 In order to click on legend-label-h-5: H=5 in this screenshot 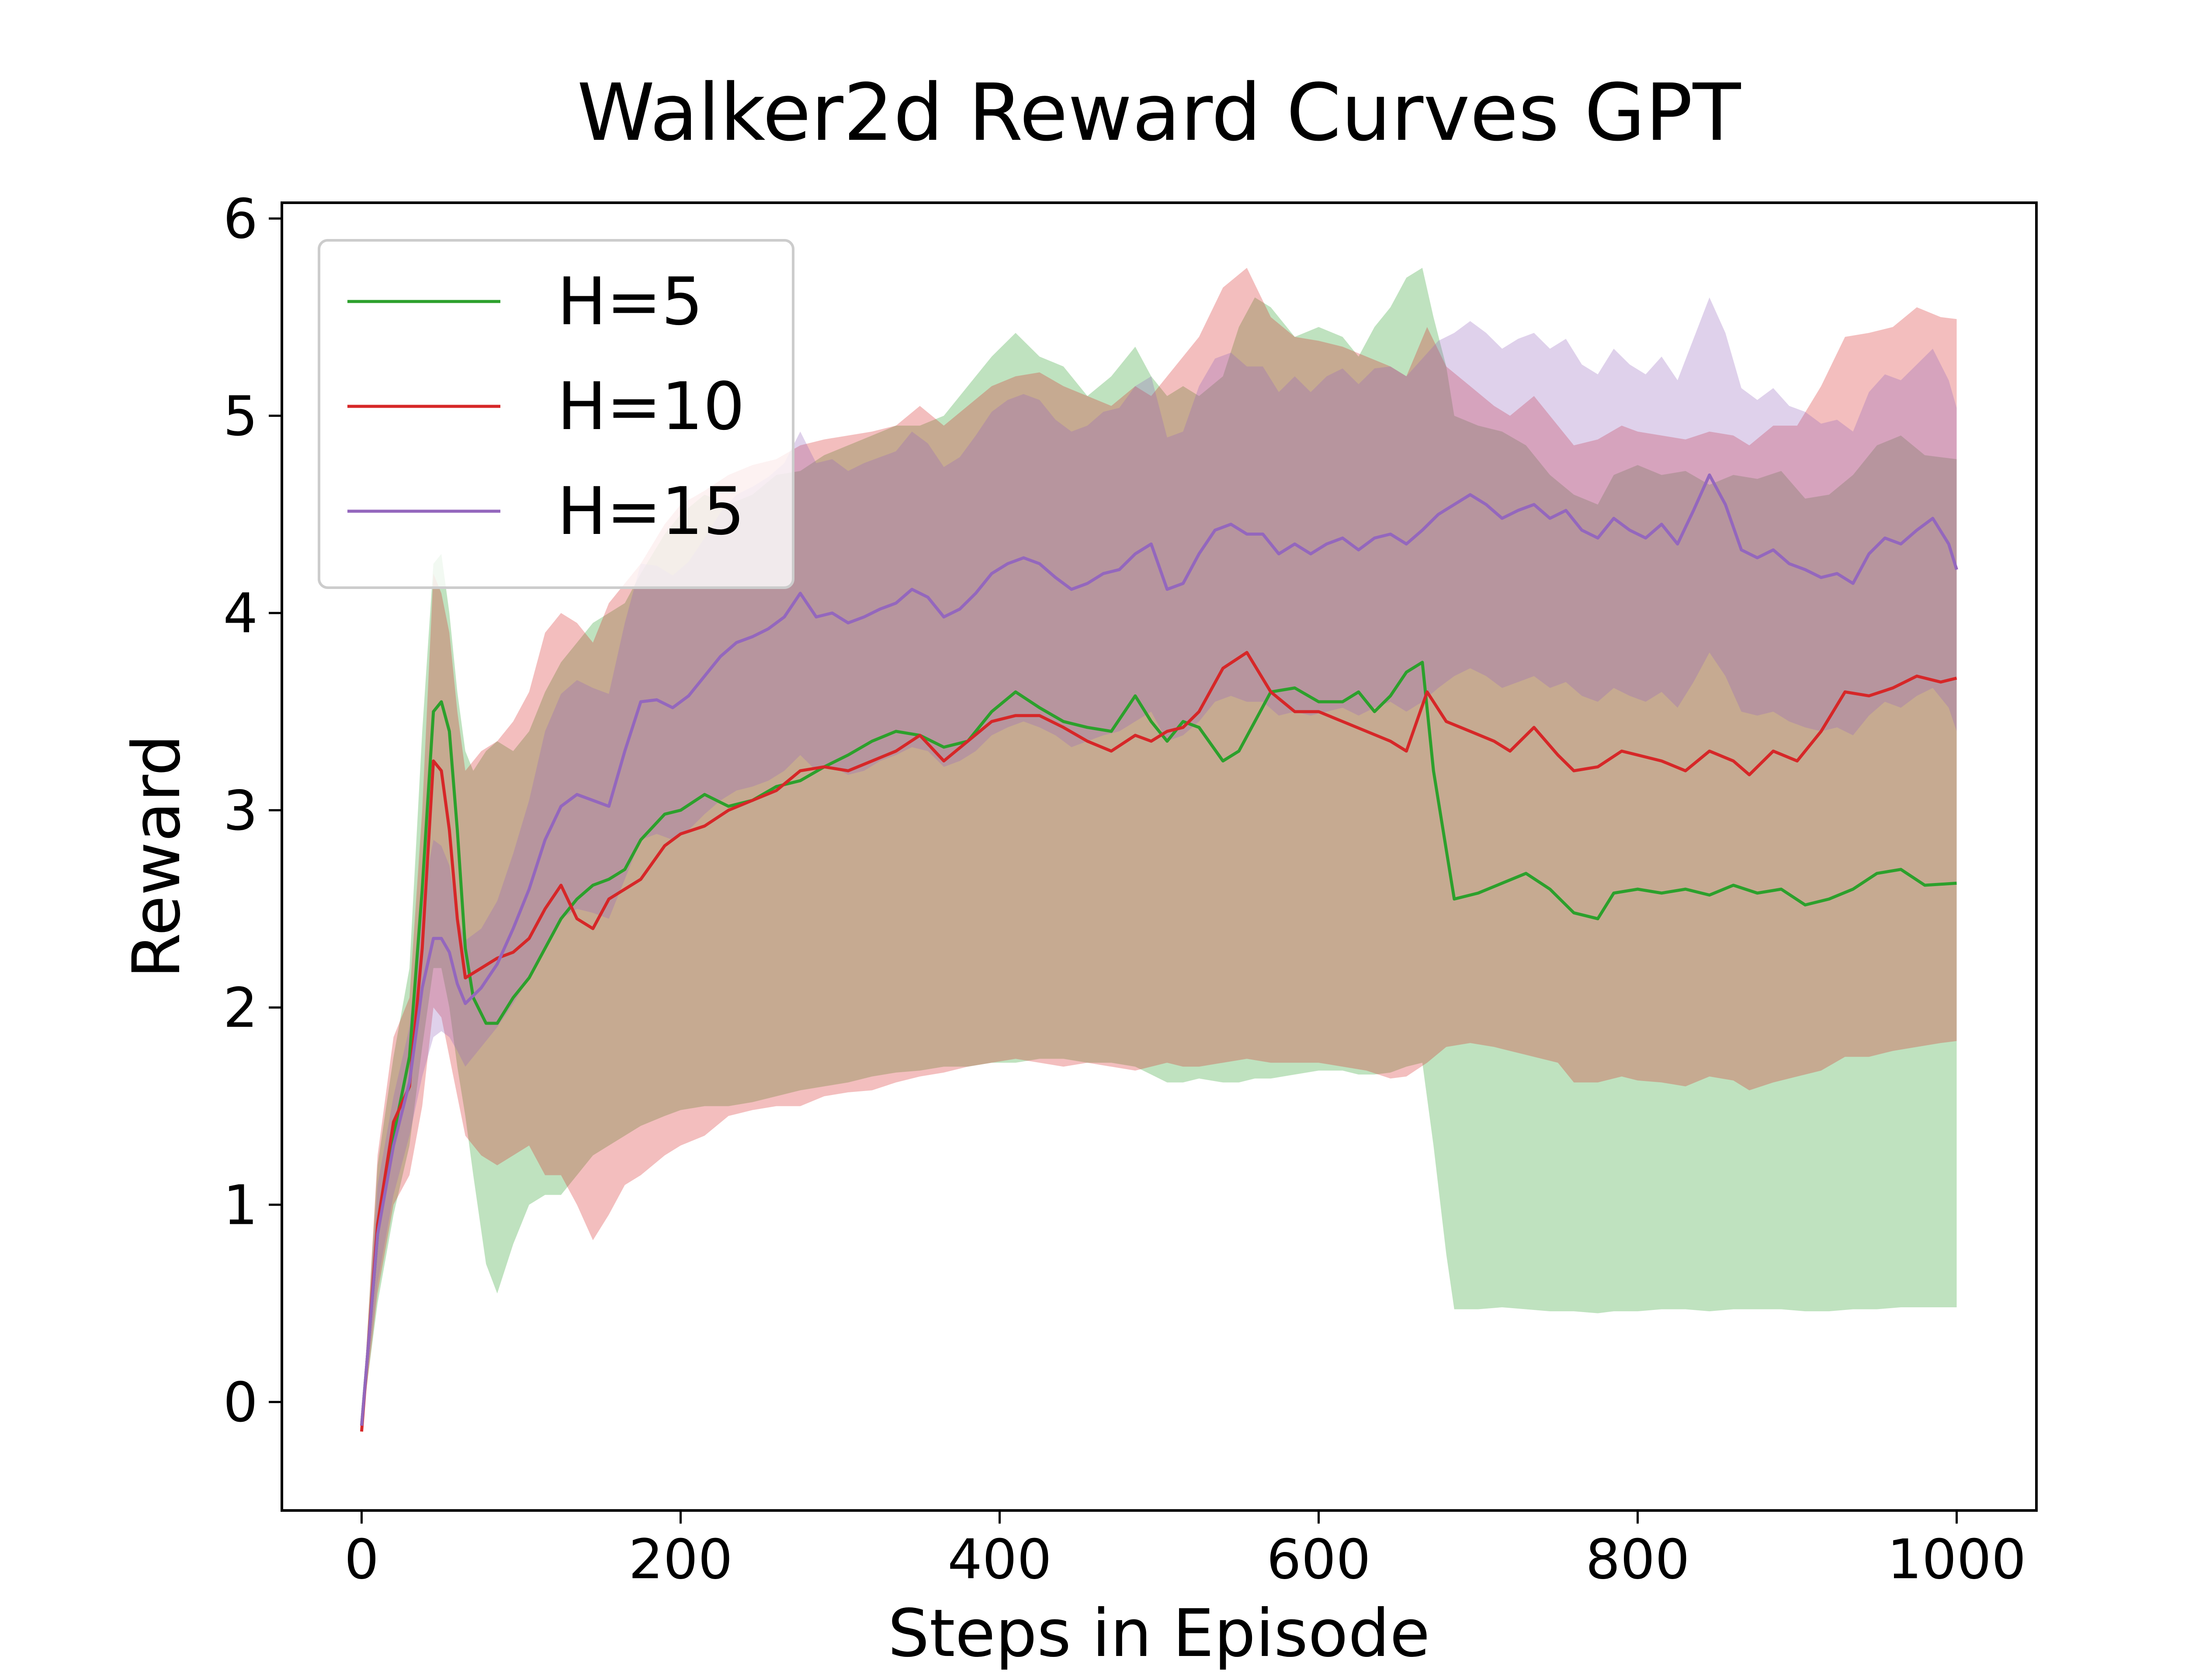, I will do `click(630, 302)`.